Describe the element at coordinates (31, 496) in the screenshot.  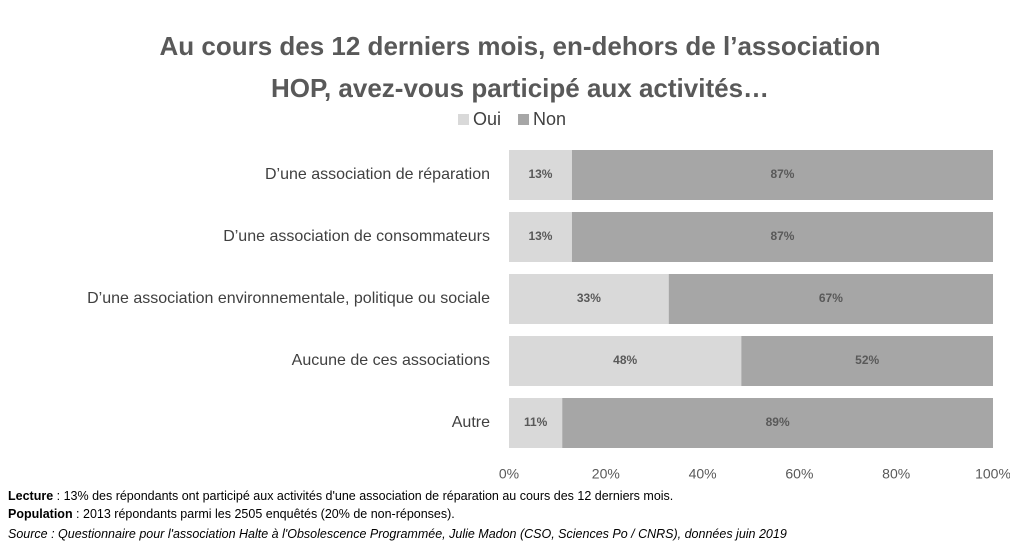
I see `note-label: Lecture` at that location.